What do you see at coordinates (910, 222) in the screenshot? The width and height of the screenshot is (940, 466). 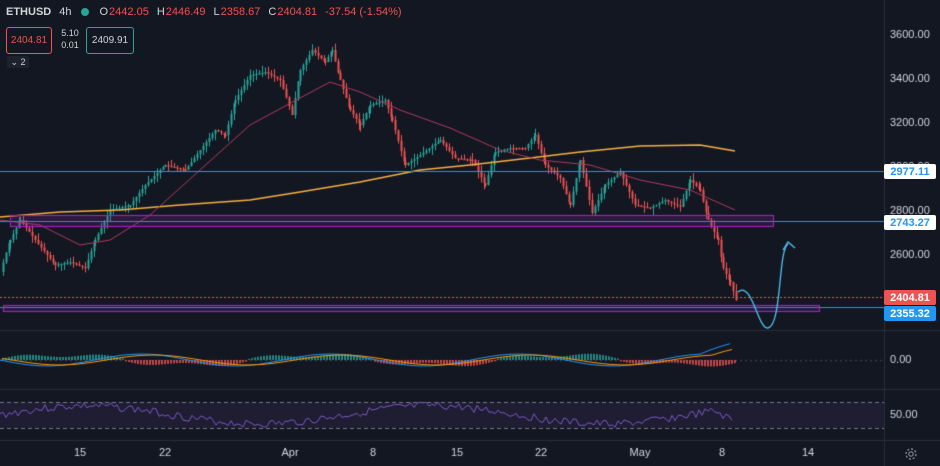 I see `price-label-2743: 2743.27` at bounding box center [910, 222].